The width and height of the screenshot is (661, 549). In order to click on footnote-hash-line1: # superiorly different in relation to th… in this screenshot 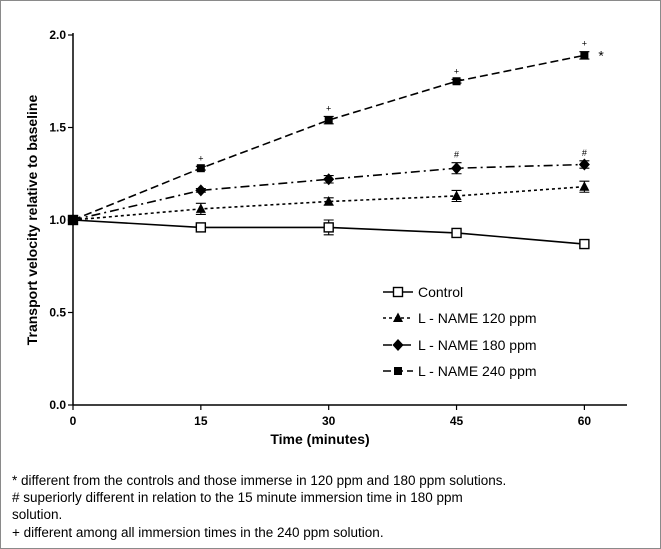, I will do `click(237, 497)`.